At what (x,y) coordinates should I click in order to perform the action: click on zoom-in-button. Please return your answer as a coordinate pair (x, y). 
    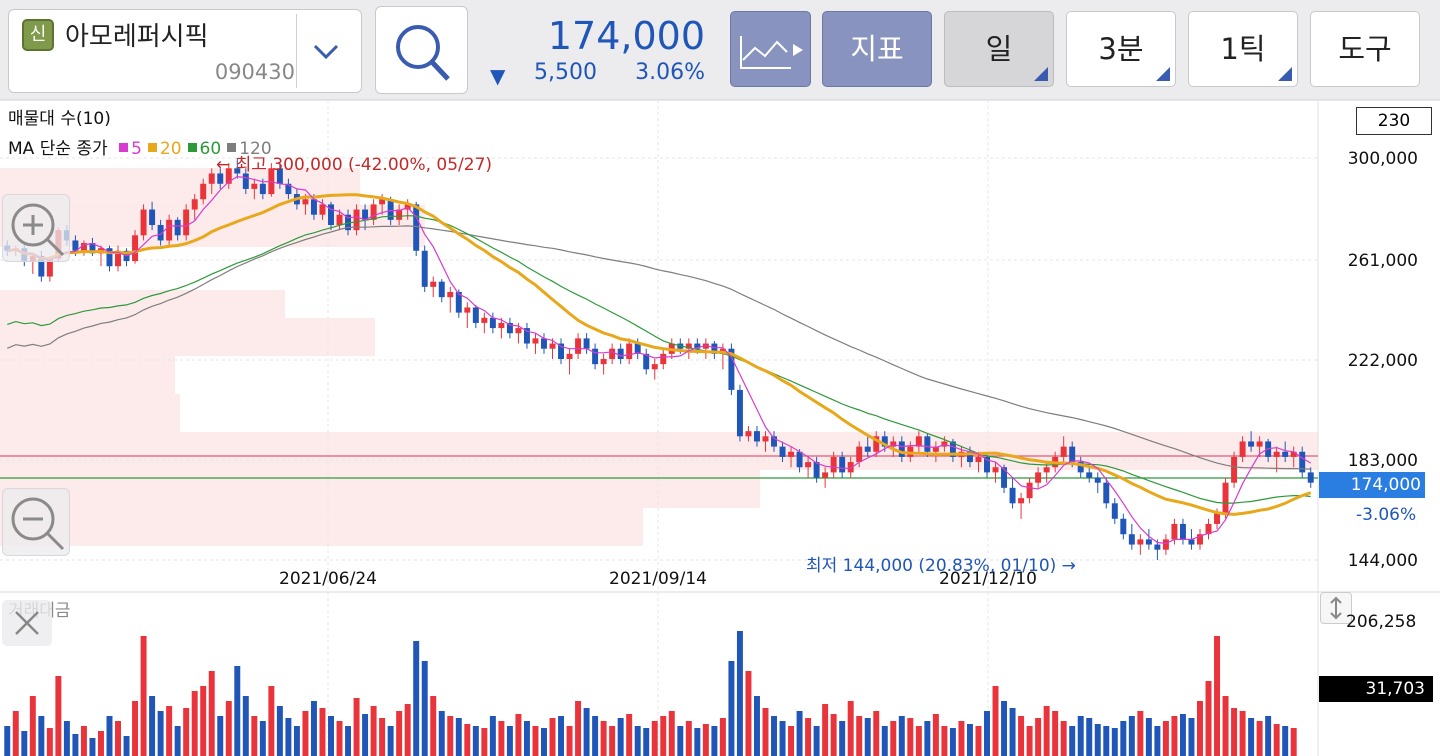
    Looking at the image, I should click on (36, 228).